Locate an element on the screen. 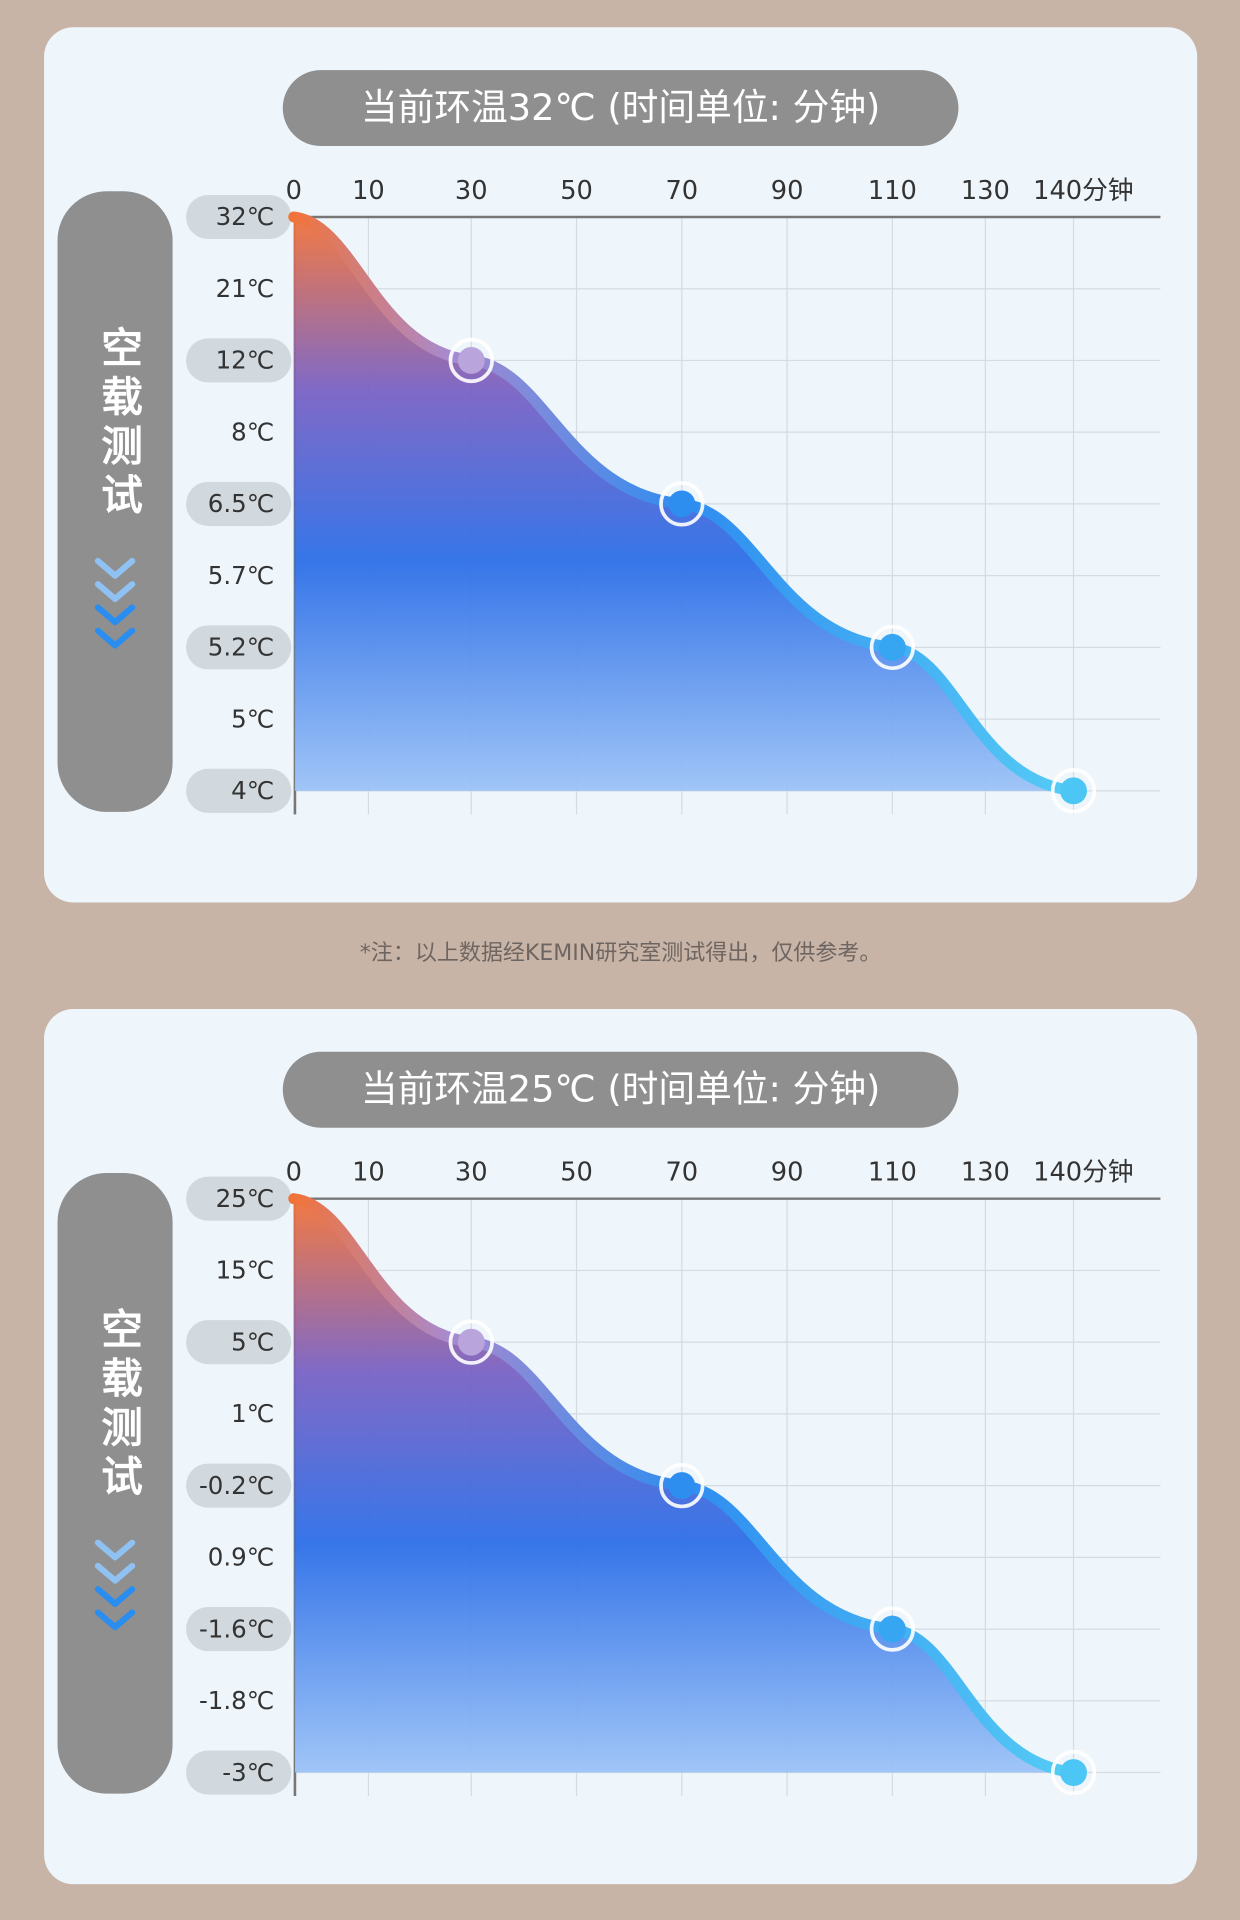 This screenshot has width=1240, height=1920. y-tick-label: -0.2℃ is located at coordinates (236, 1485).